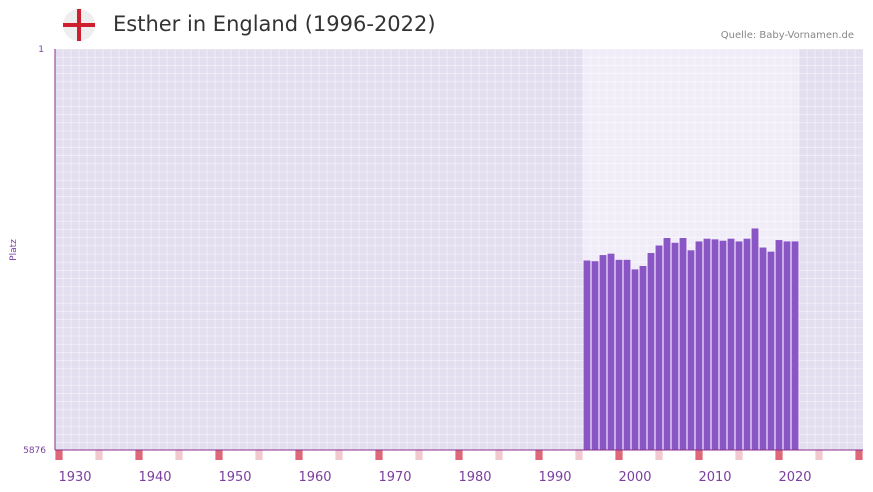  I want to click on bar-1998, so click(619, 354).